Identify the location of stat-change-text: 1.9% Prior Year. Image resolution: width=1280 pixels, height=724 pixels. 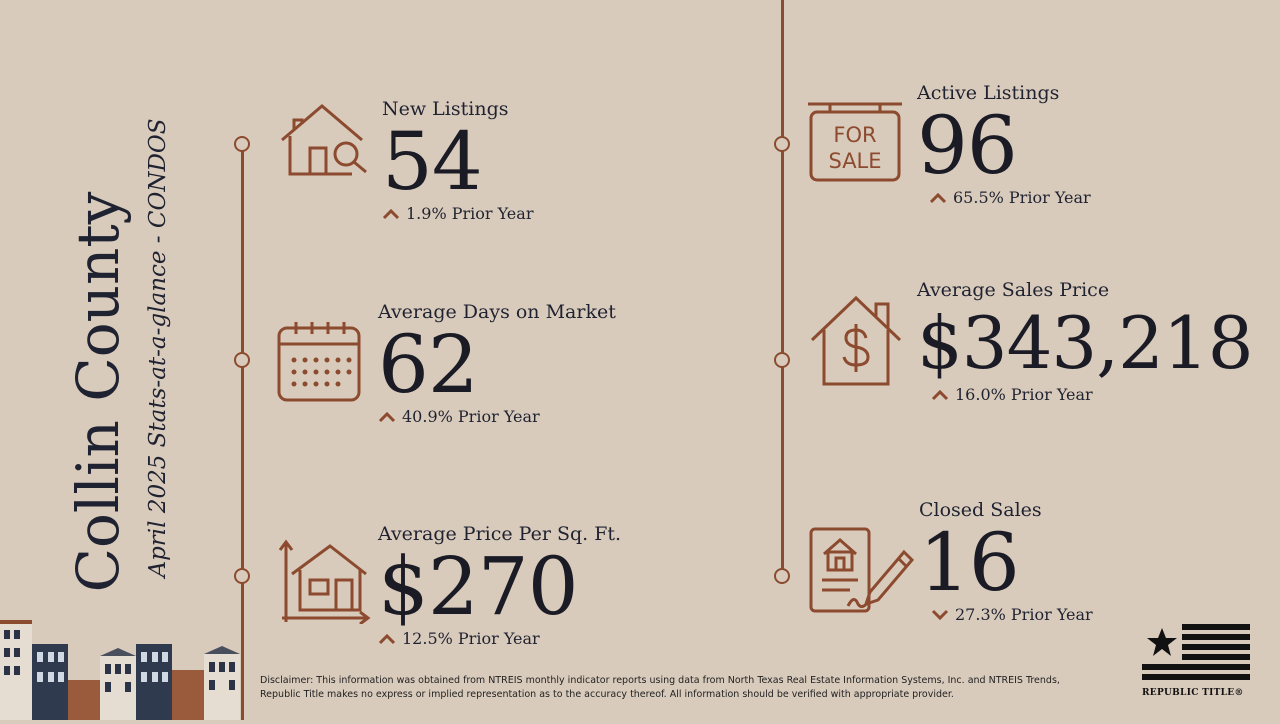
(470, 213).